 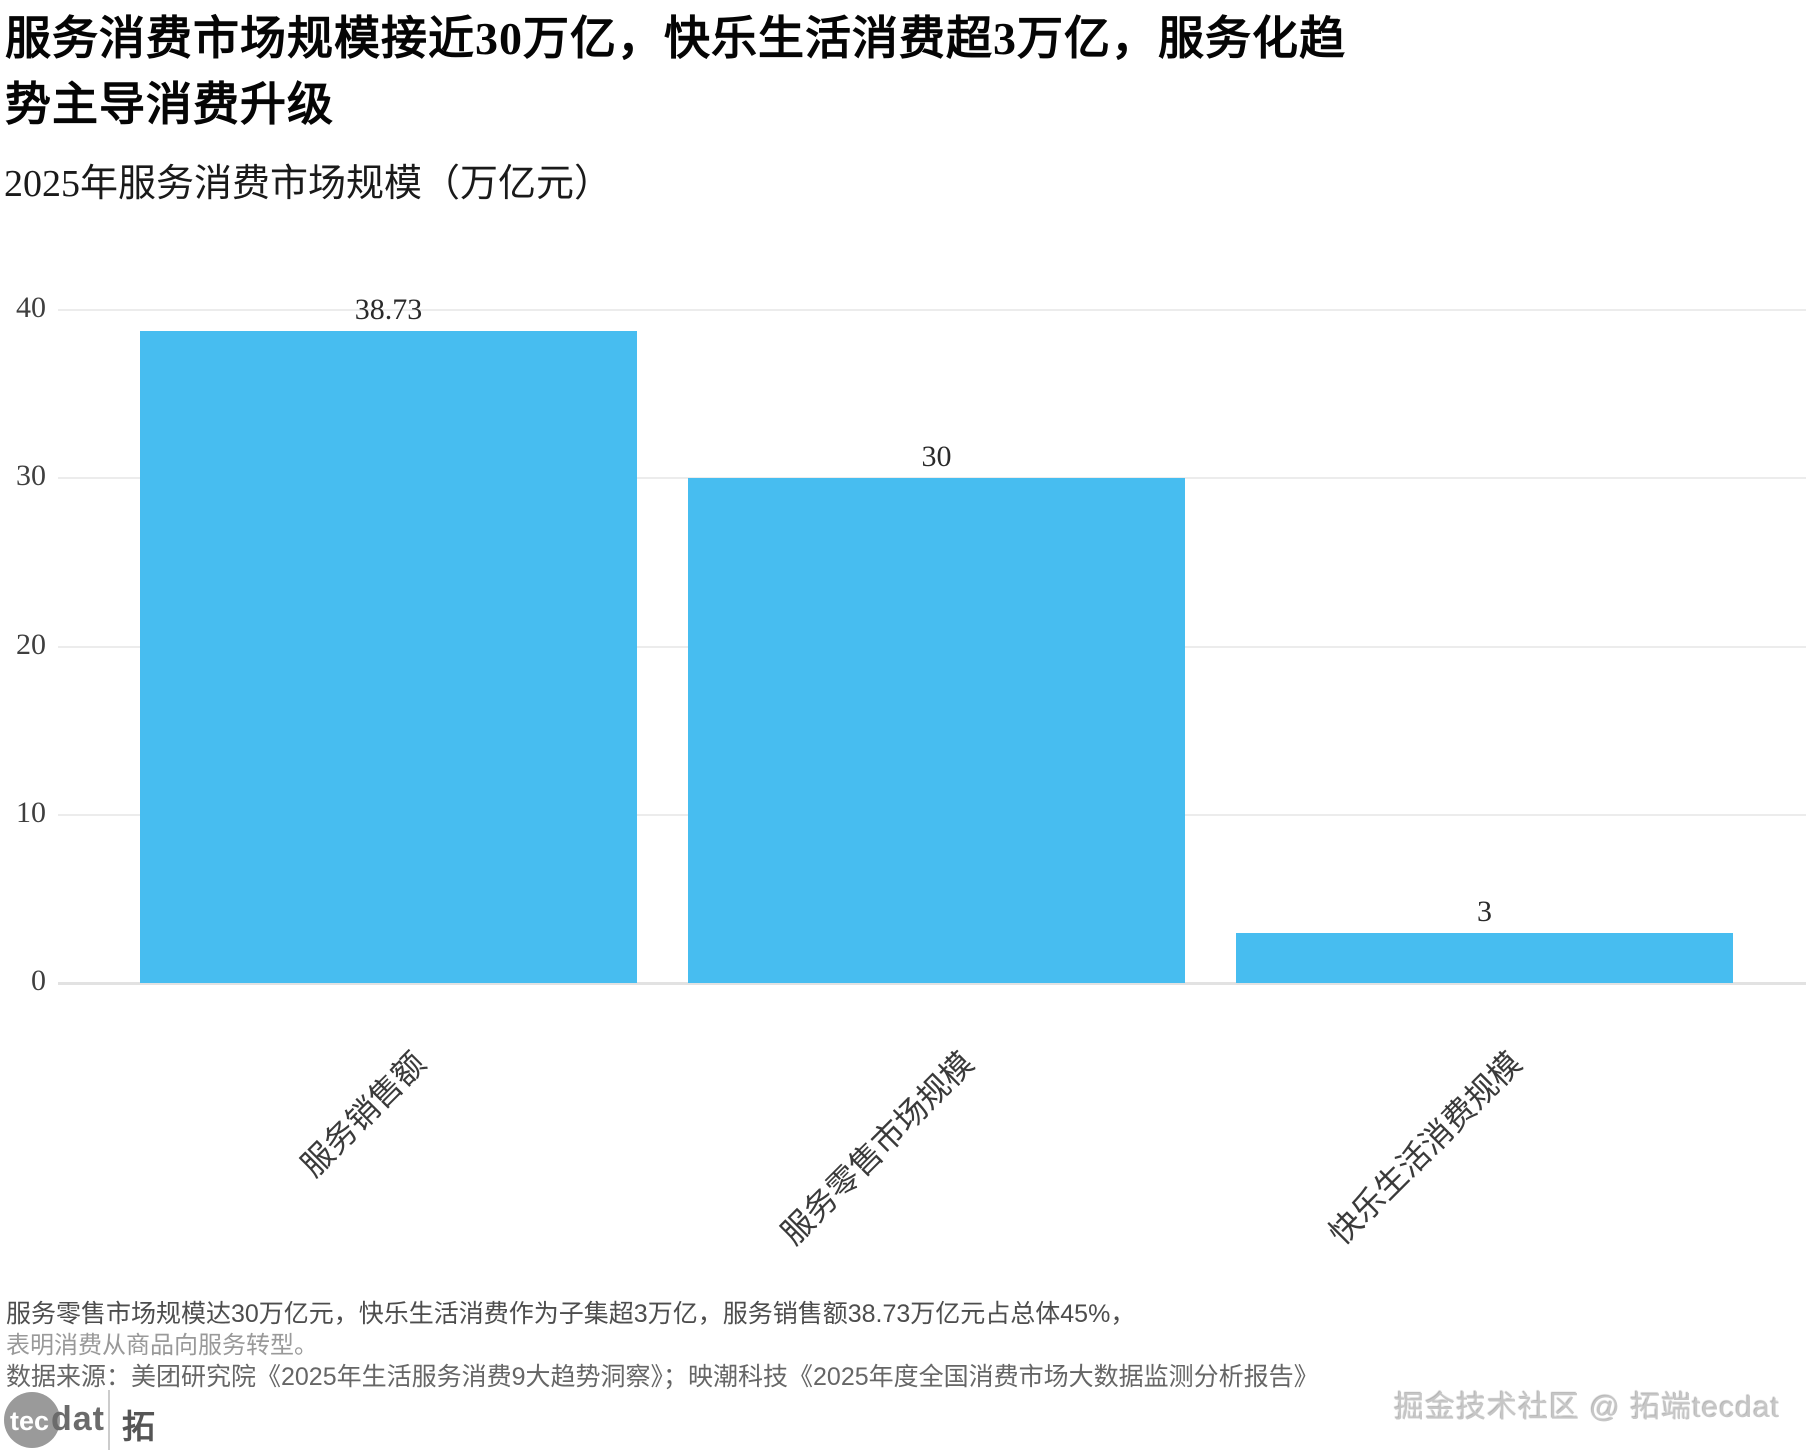 I want to click on chart-headline: 服务消费市场规模接近30万亿，快乐生活消费超3万亿，服务化趋势主导消费升级, so click(x=675, y=71).